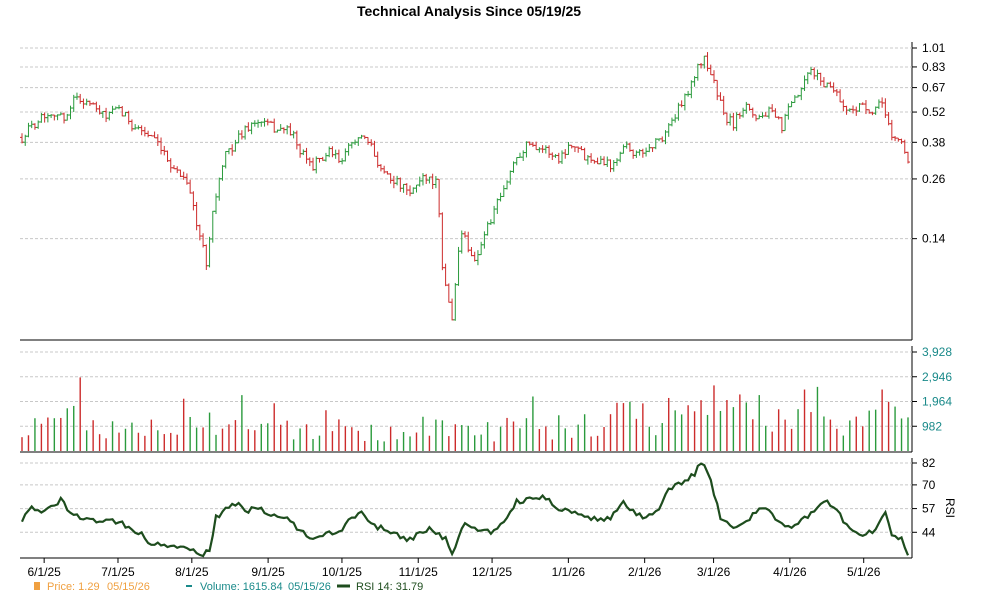  I want to click on rsi-axis-title: RSI, so click(950, 508).